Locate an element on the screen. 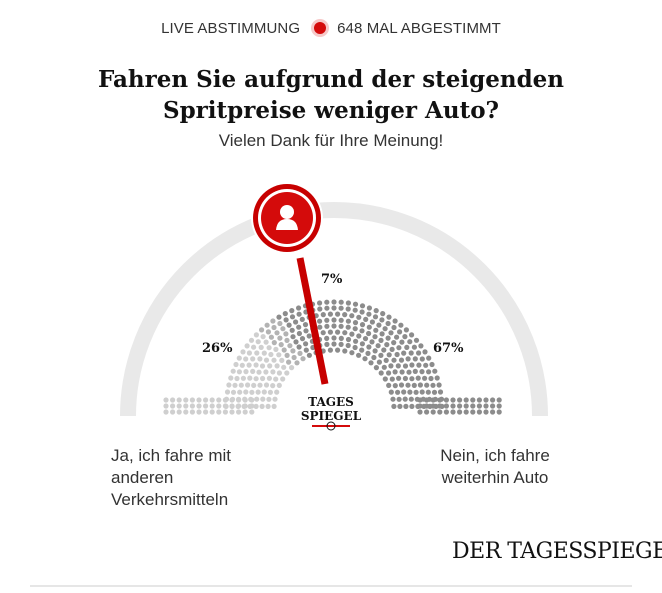 Image resolution: width=662 pixels, height=593 pixels. percent-option-middle: 7% is located at coordinates (332, 279).